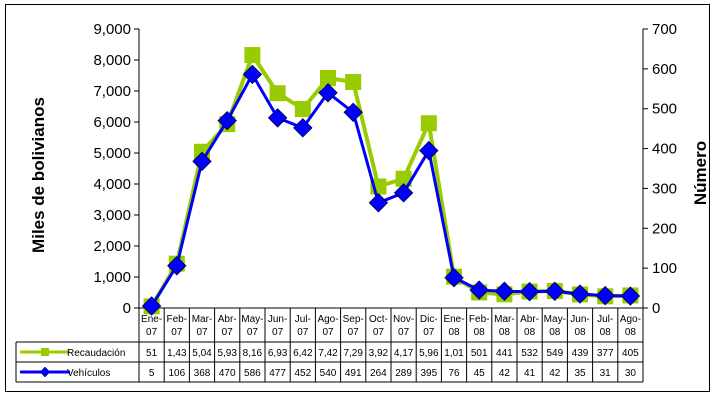 The height and width of the screenshot is (397, 717). Describe the element at coordinates (379, 353) in the screenshot. I see `table-cell: 3,92` at that location.